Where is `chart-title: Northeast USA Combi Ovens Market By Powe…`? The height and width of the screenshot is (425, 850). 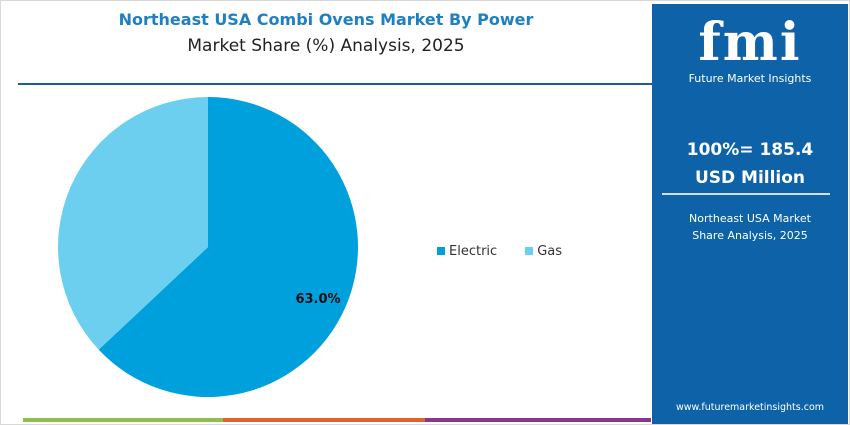
chart-title: Northeast USA Combi Ovens Market By Powe… is located at coordinates (326, 19).